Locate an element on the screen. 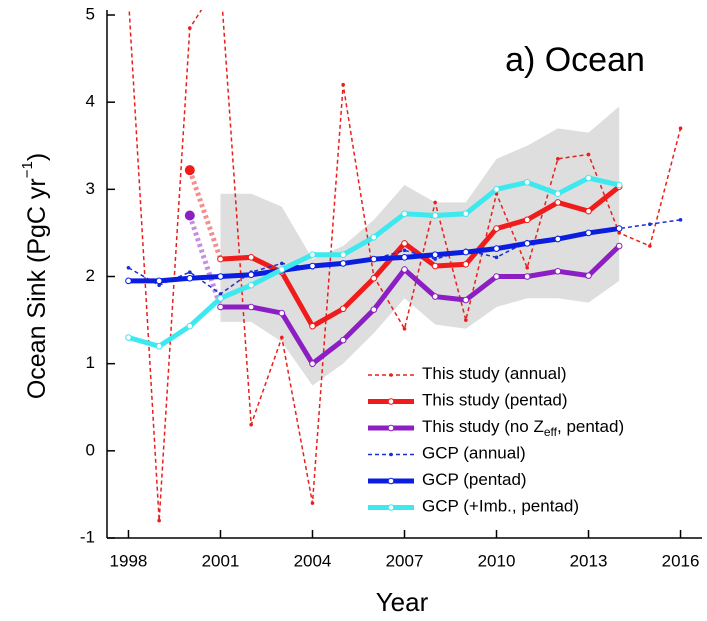 The width and height of the screenshot is (707, 621). y-tick-label: 2 is located at coordinates (90, 275).